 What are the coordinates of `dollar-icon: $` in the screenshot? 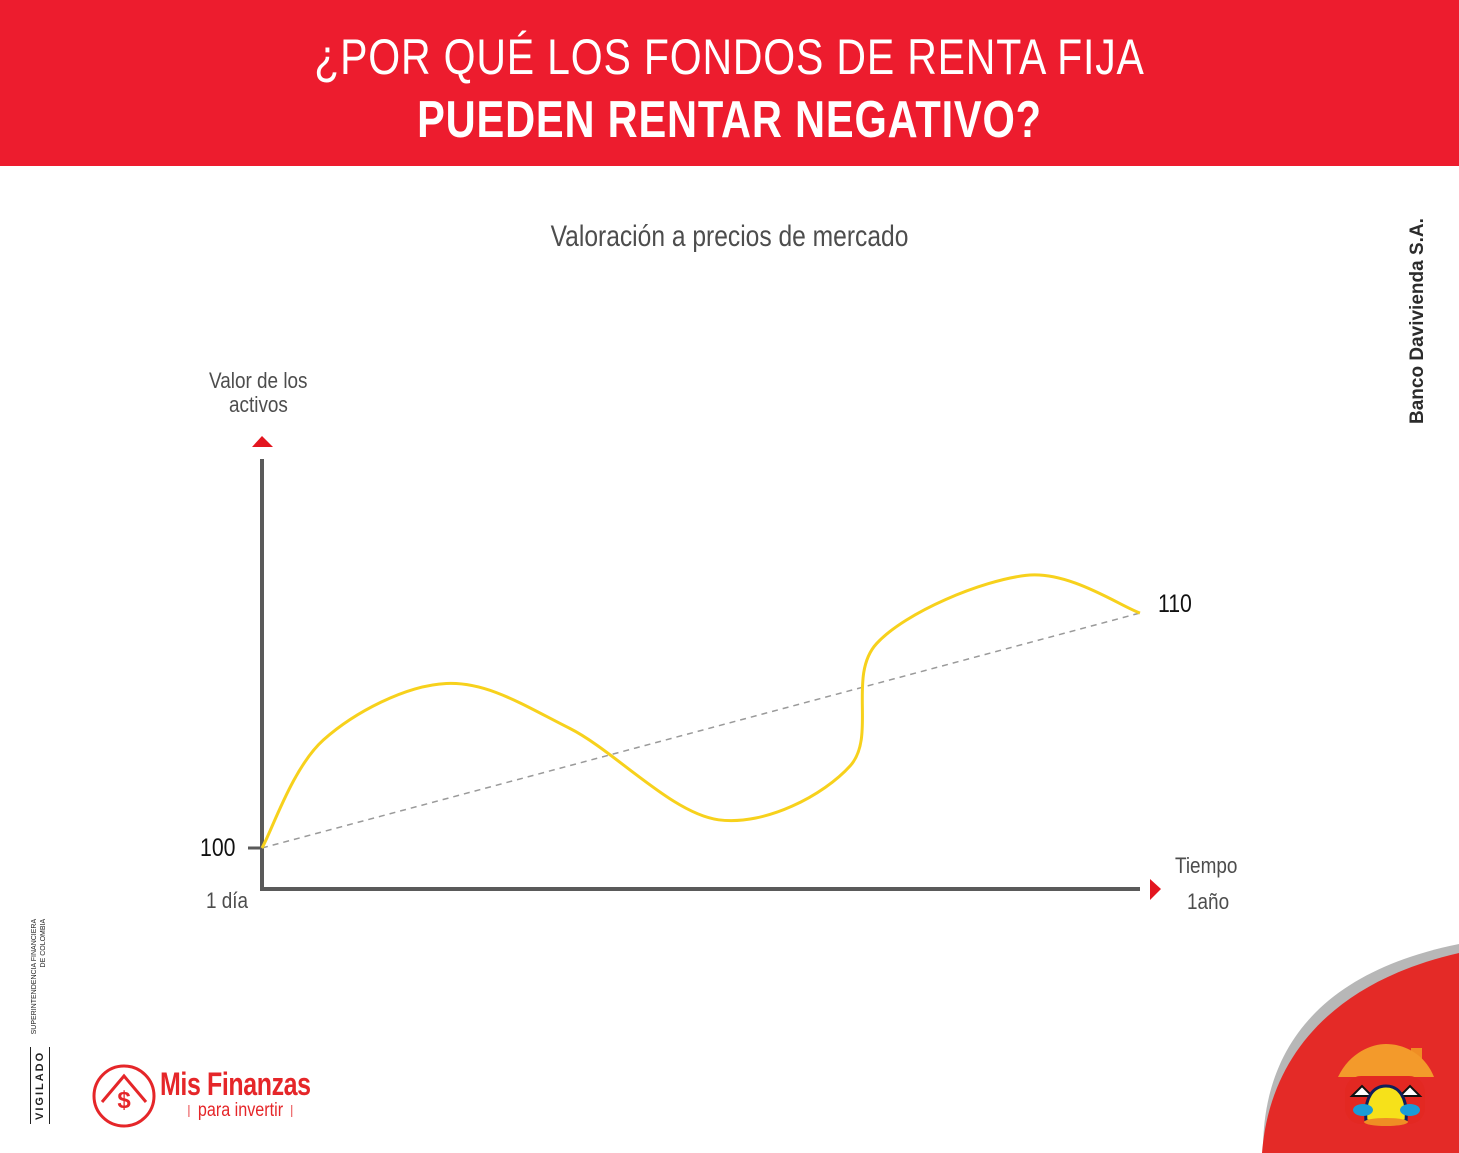 It's located at (124, 1096).